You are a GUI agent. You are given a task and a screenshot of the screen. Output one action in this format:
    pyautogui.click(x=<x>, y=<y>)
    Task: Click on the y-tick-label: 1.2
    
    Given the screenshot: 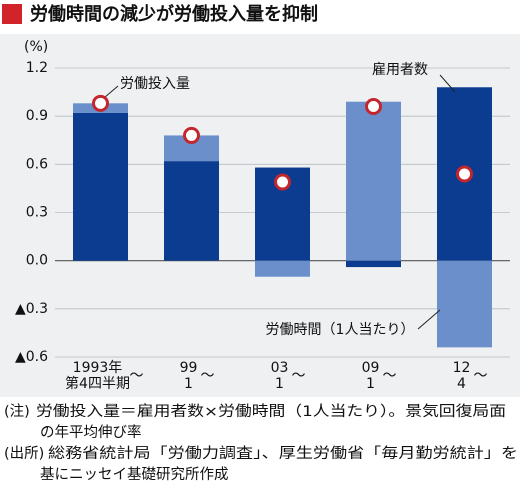 What is the action you would take?
    pyautogui.click(x=37, y=68)
    